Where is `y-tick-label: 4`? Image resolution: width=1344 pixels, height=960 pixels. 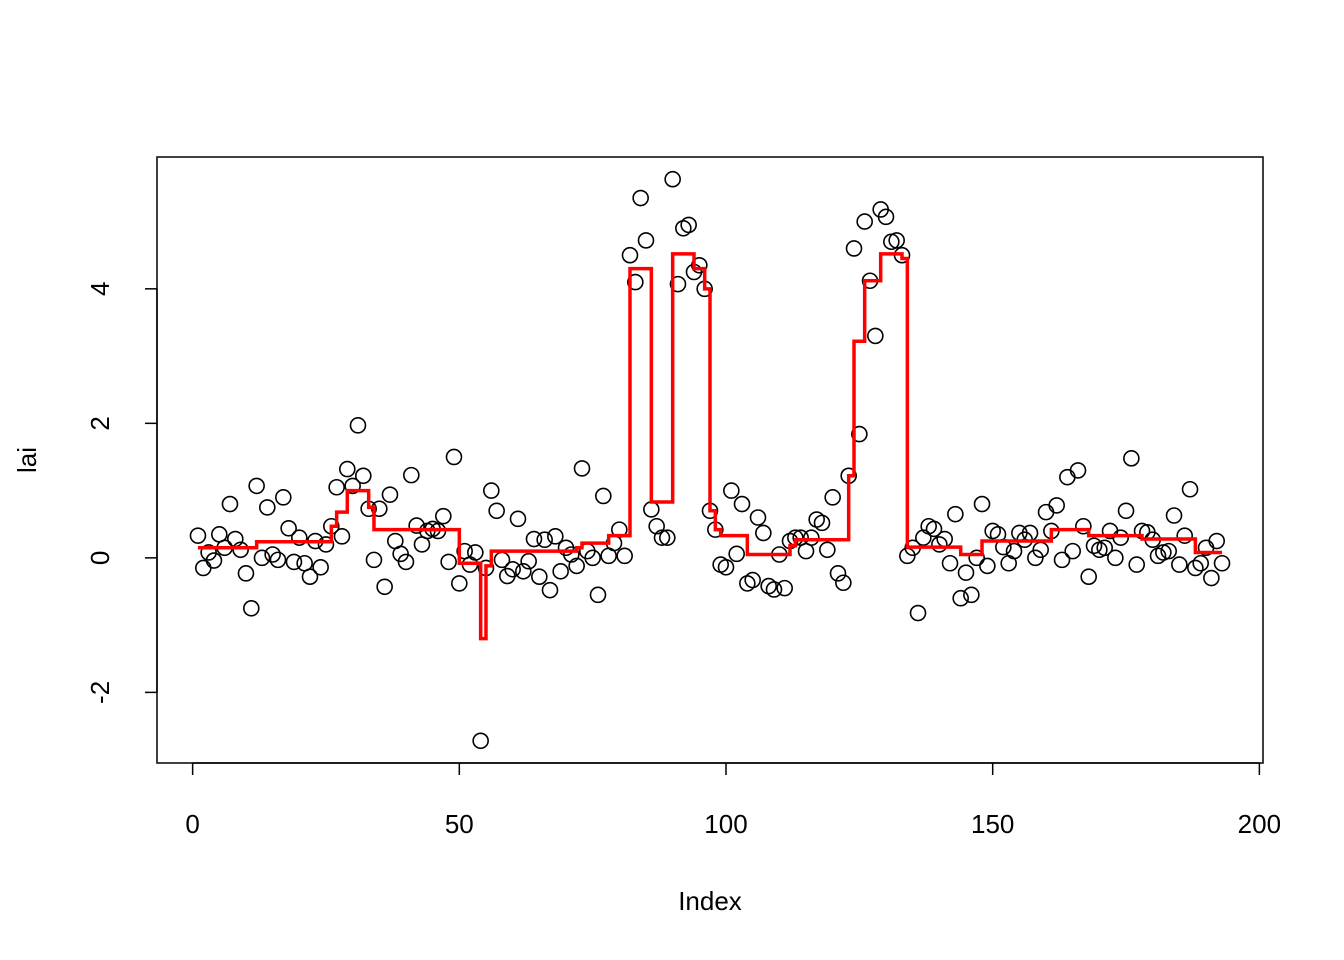 y-tick-label: 4 is located at coordinates (100, 289).